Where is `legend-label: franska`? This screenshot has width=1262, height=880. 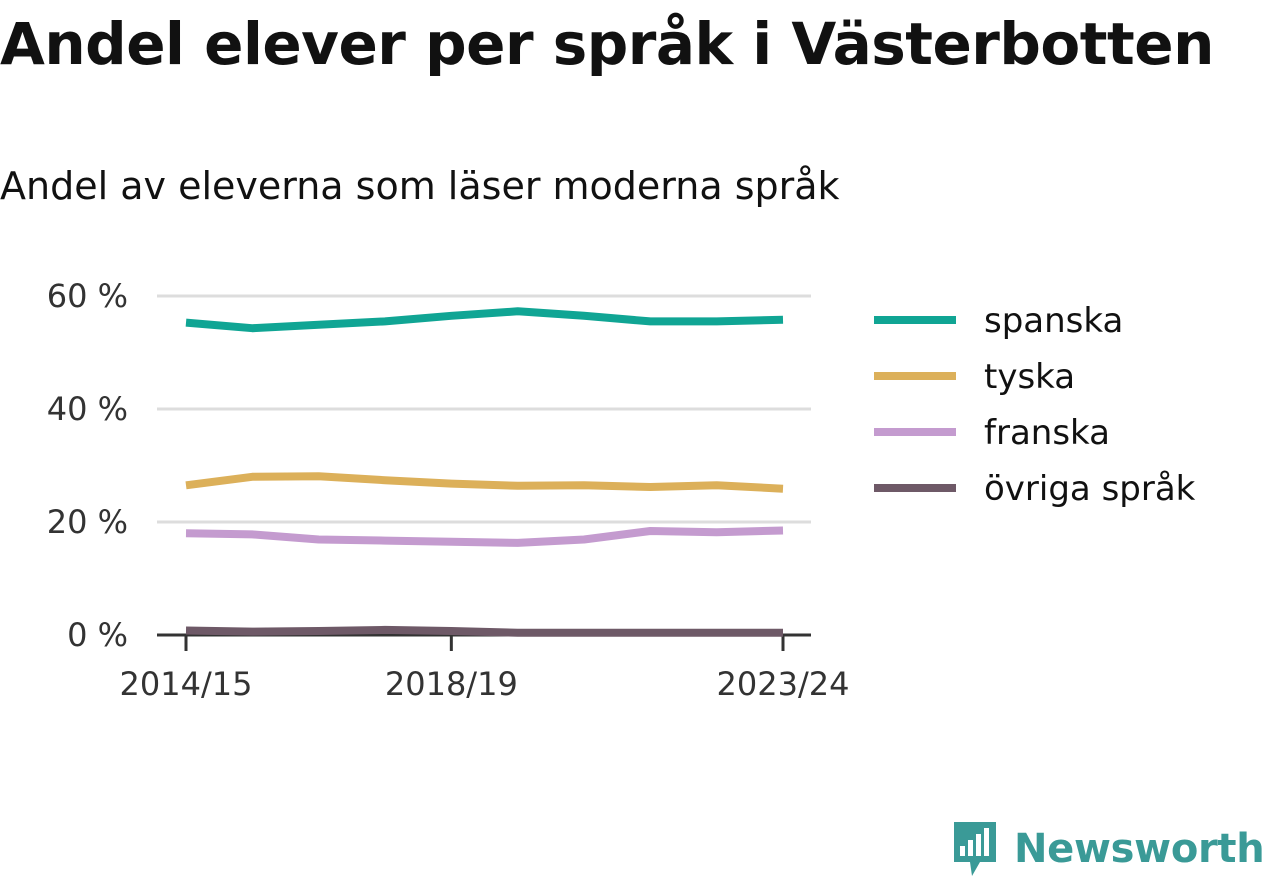 legend-label: franska is located at coordinates (1047, 433).